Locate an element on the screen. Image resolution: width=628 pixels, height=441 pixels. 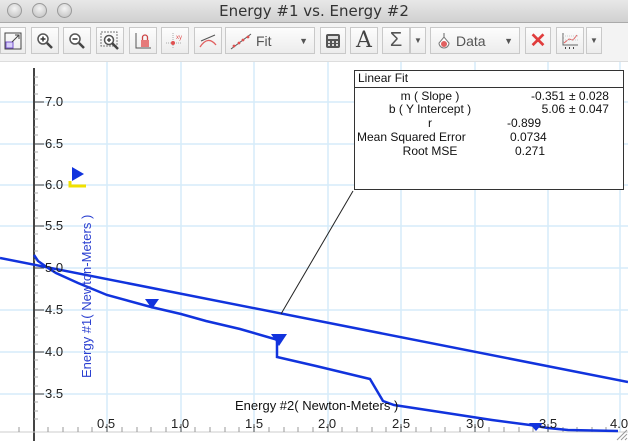
fit-row-value: -0.351 is located at coordinates (547, 96).